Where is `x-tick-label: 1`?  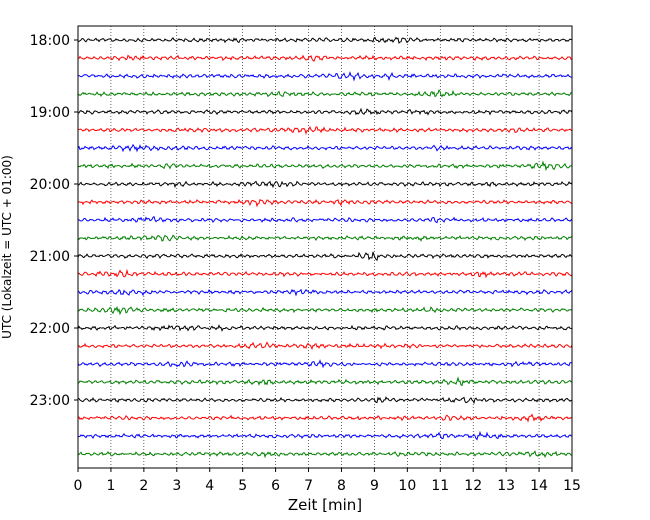
x-tick-label: 1 is located at coordinates (110, 486).